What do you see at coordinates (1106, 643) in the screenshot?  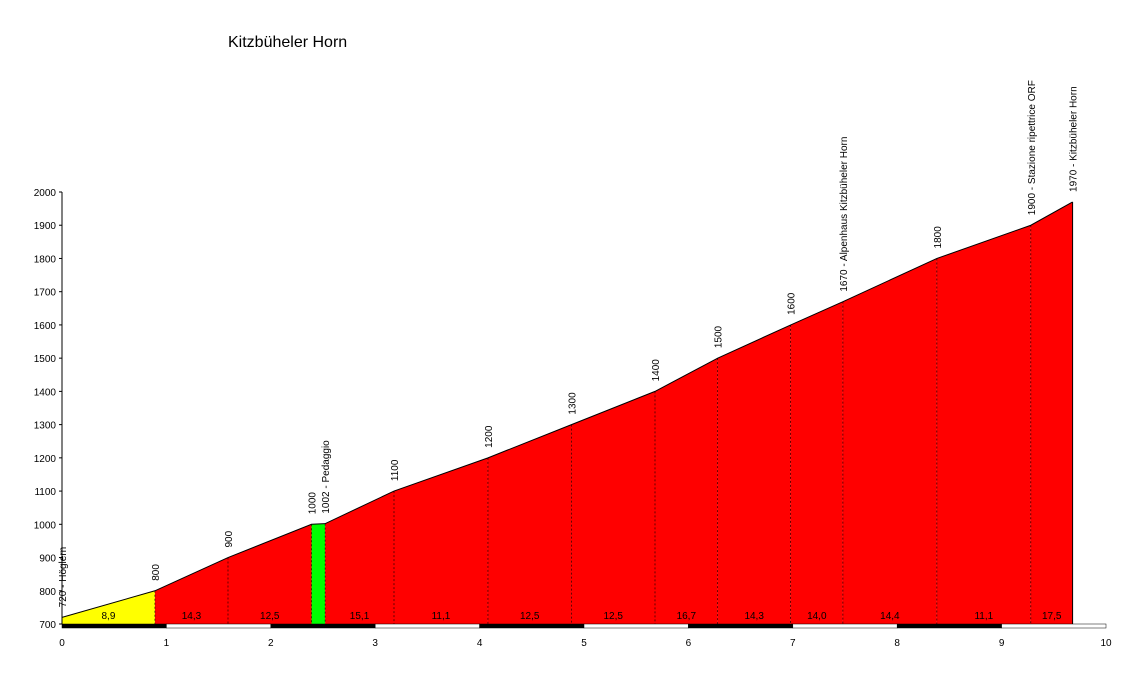 I see `x-tick-label: 10` at bounding box center [1106, 643].